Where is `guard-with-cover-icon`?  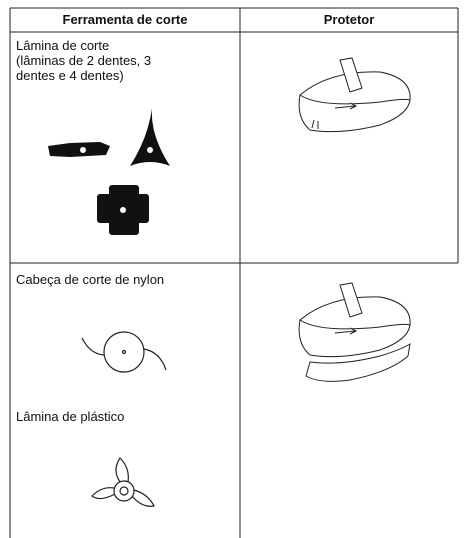
guard-with-cover-icon is located at coordinates (354, 332).